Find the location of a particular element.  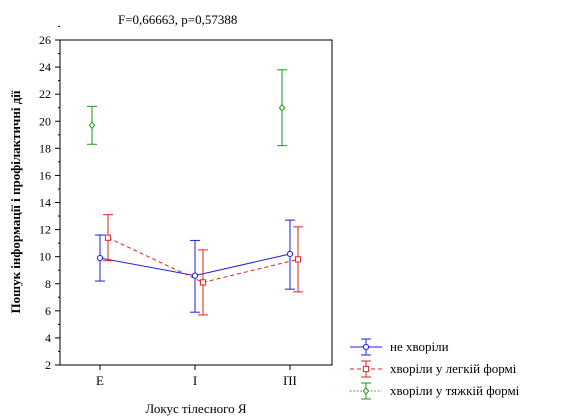

series-line is located at coordinates (203, 260).